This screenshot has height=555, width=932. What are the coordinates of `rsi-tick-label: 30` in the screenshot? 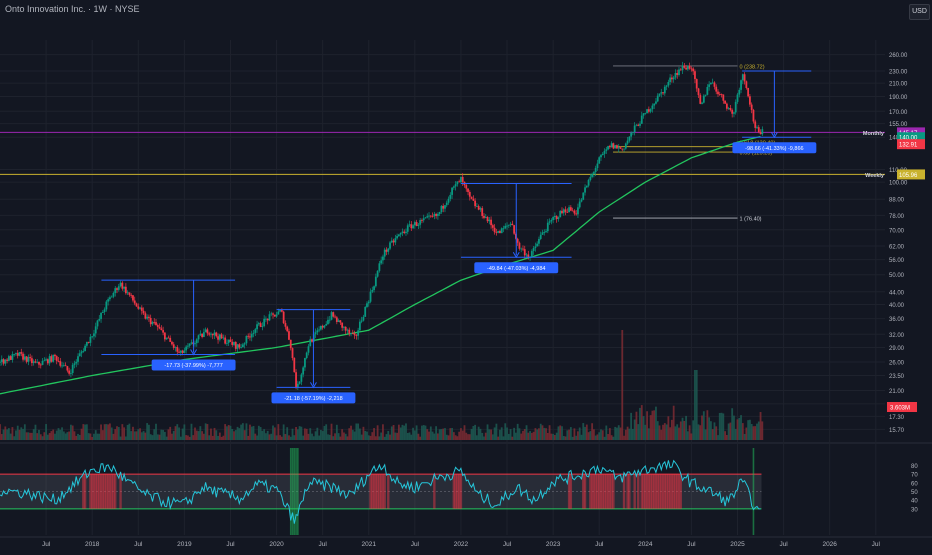 It's located at (914, 510).